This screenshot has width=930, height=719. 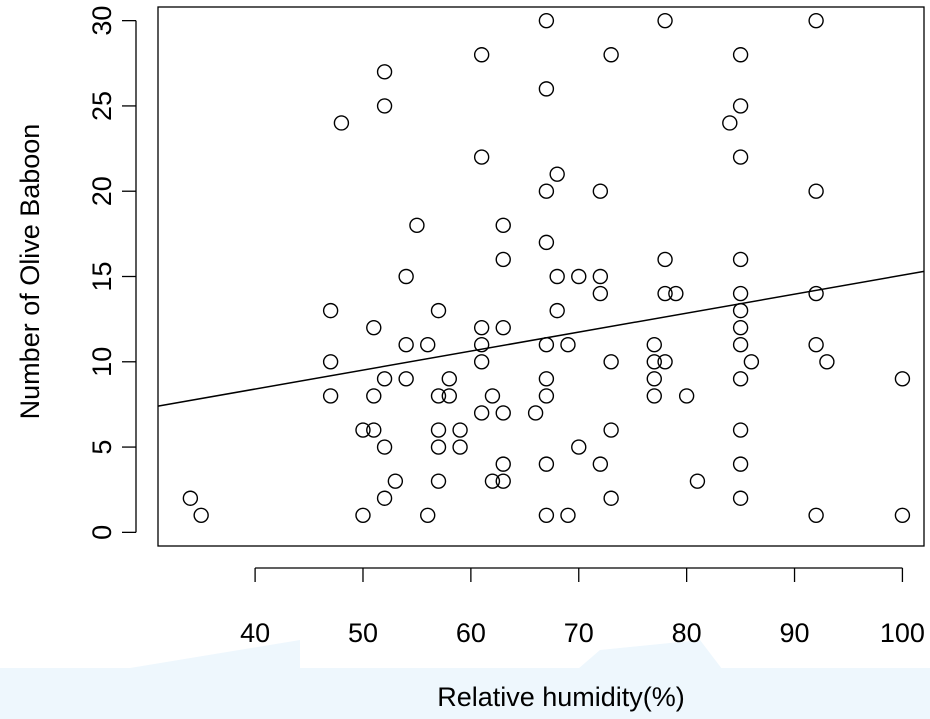 I want to click on background-watermark, so click(x=465, y=679).